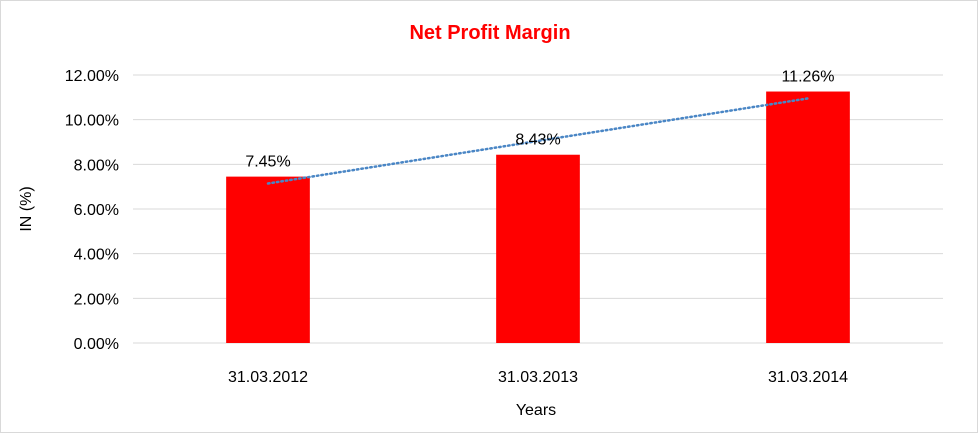 The image size is (978, 434). I want to click on y-tick-label: 8.00%, so click(96, 165).